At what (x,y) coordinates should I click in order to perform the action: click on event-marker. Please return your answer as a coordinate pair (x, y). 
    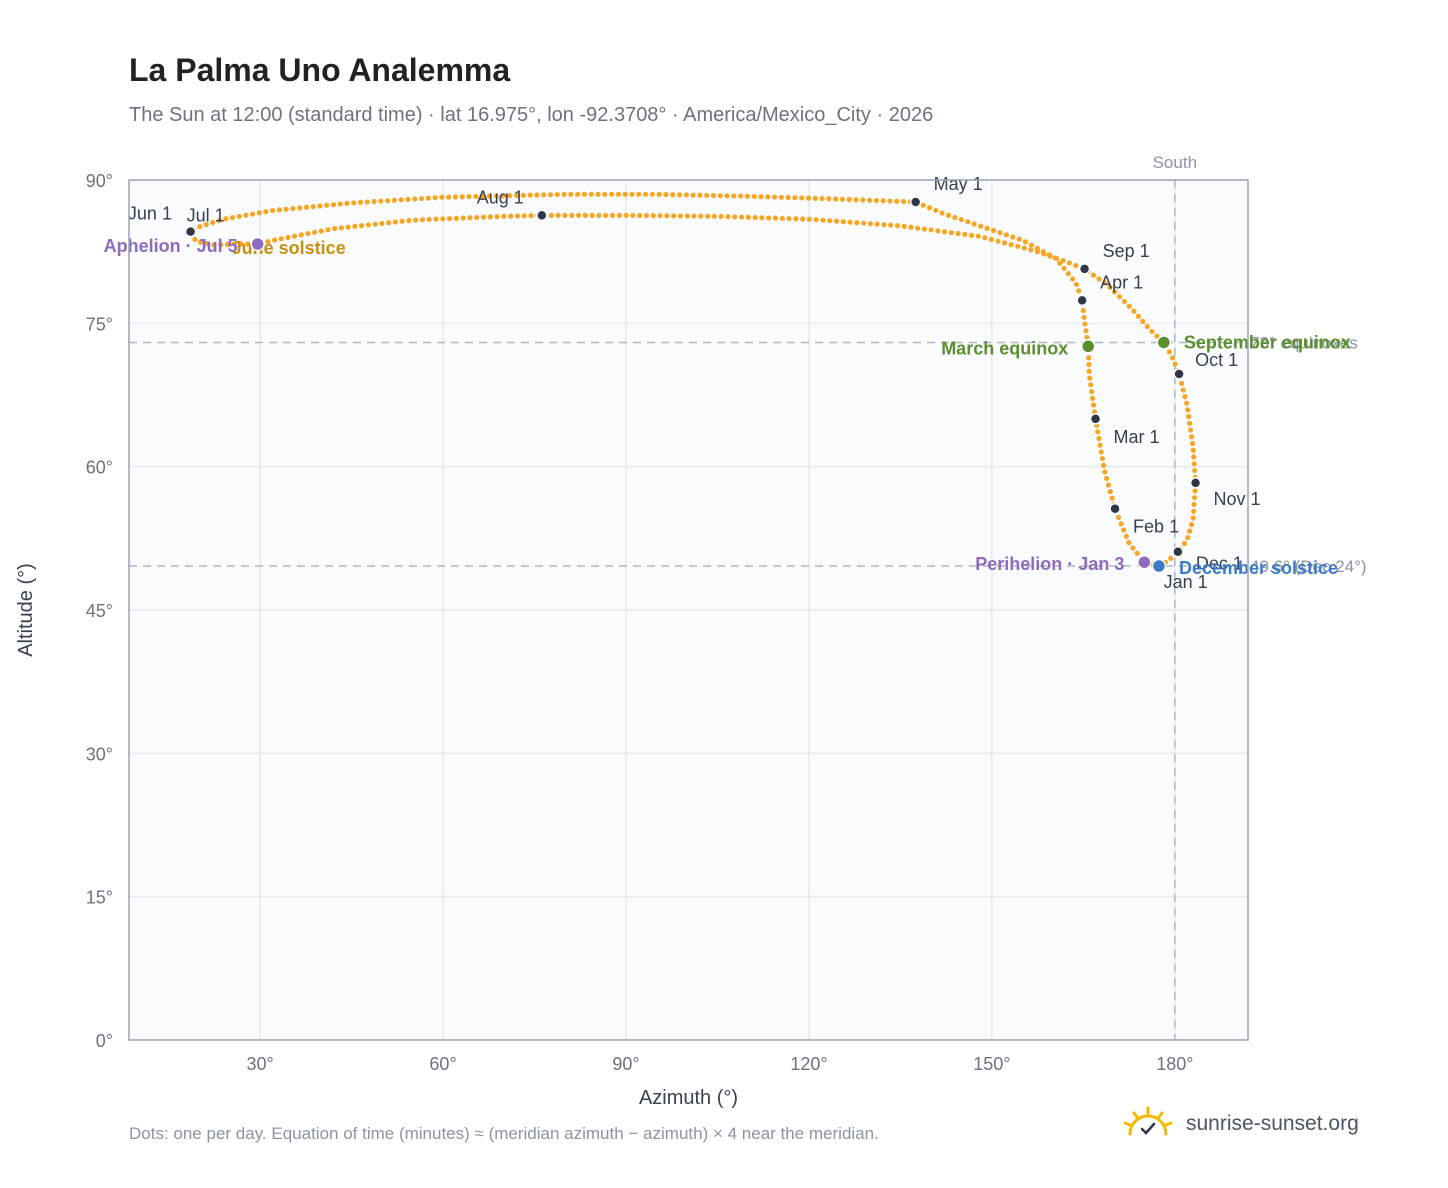
    Looking at the image, I should click on (1088, 346).